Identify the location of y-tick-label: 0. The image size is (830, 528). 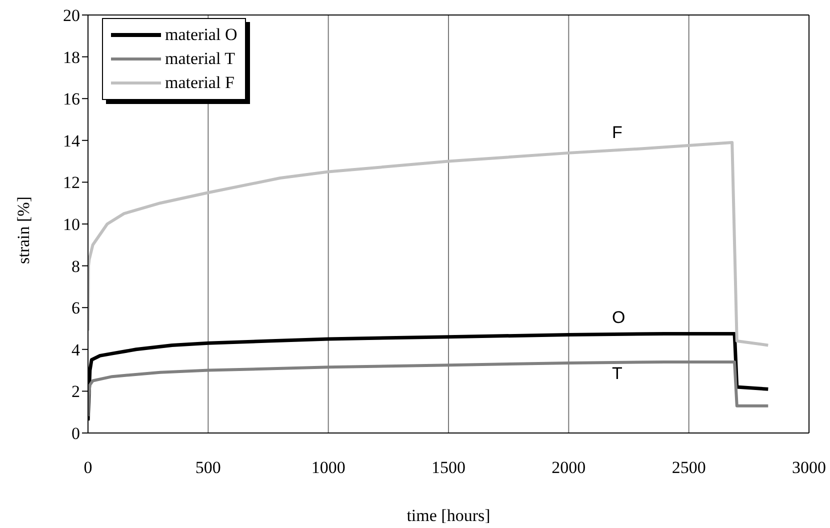
(76, 434).